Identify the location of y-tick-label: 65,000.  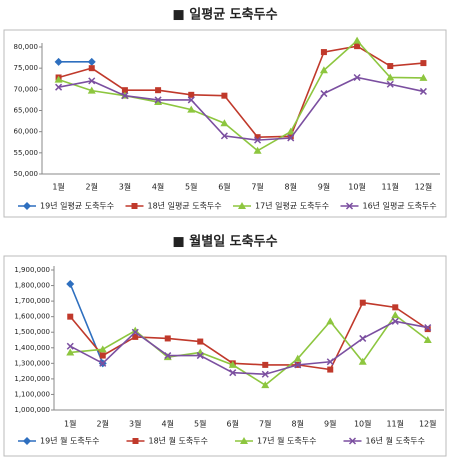
(26, 111).